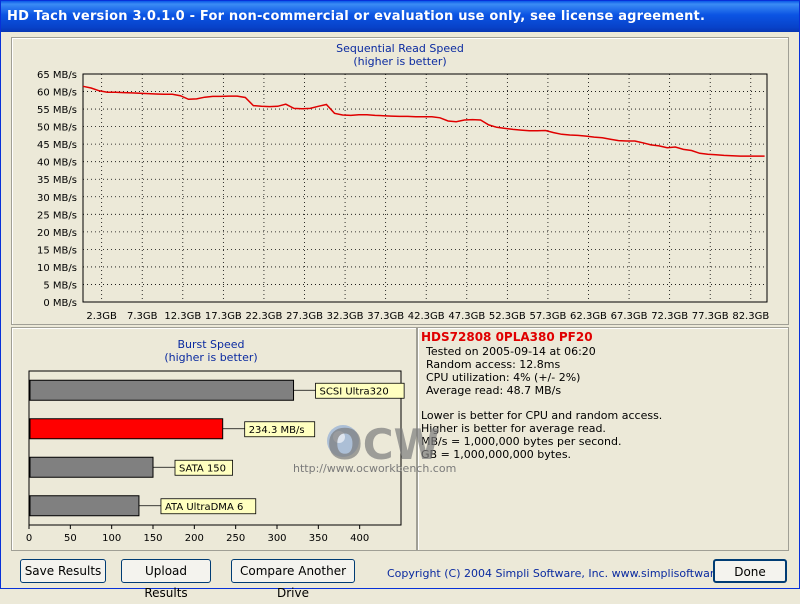  What do you see at coordinates (359, 538) in the screenshot?
I see `burst-x-tick-label: 400` at bounding box center [359, 538].